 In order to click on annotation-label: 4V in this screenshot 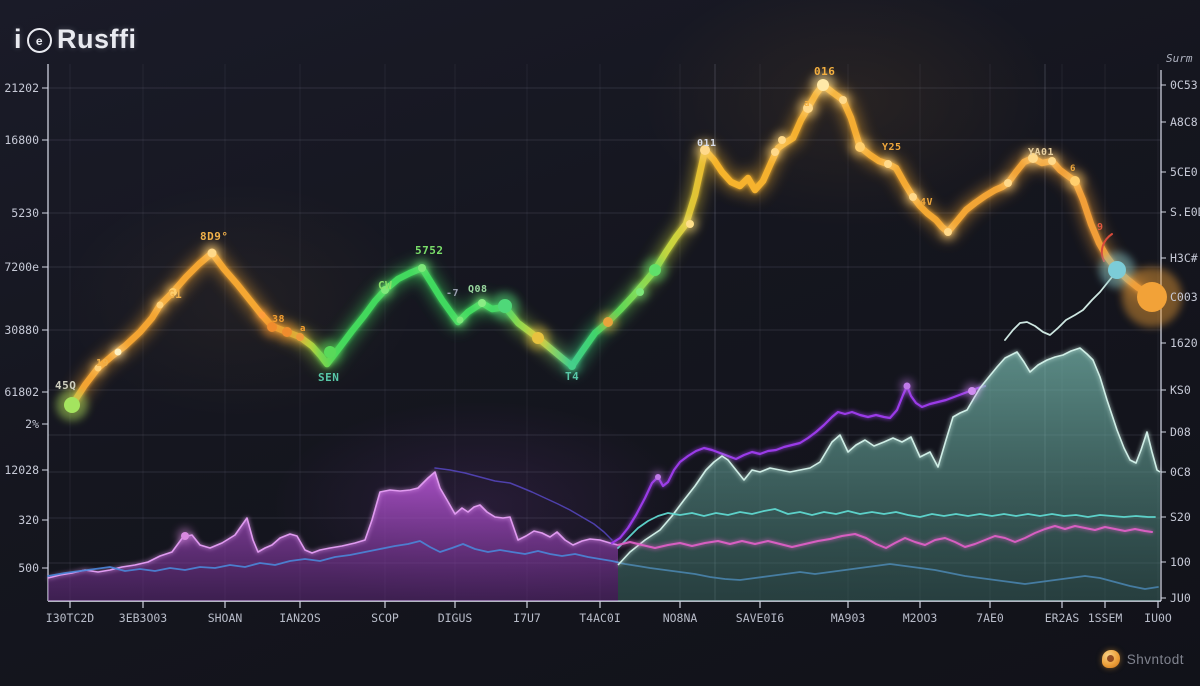, I will do `click(926, 202)`.